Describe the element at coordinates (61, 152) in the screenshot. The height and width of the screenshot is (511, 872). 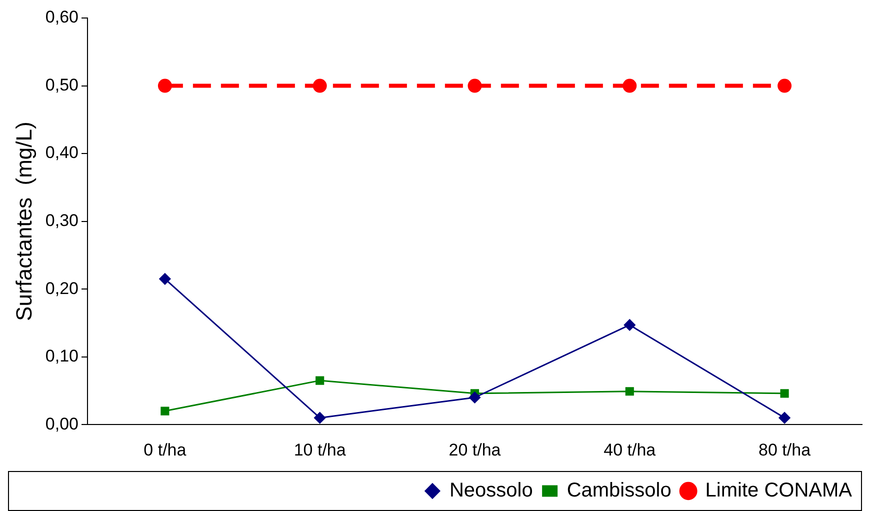
I see `y-tick-label: 0,40` at that location.